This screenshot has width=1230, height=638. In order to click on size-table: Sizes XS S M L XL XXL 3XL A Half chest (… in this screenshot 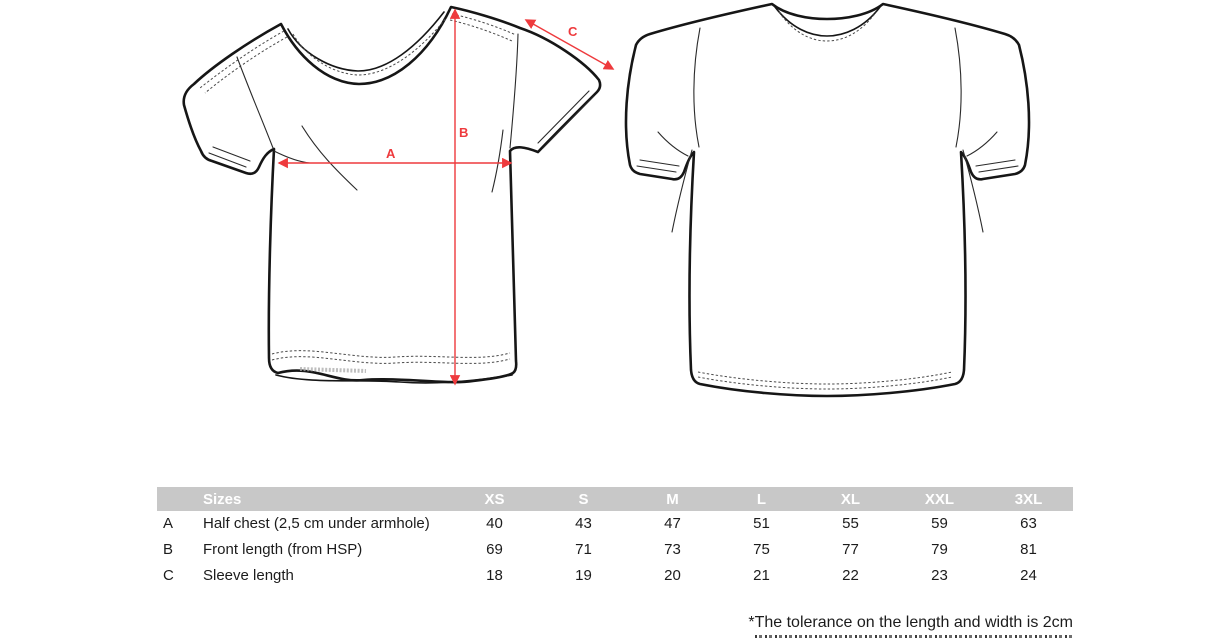, I will do `click(615, 537)`.